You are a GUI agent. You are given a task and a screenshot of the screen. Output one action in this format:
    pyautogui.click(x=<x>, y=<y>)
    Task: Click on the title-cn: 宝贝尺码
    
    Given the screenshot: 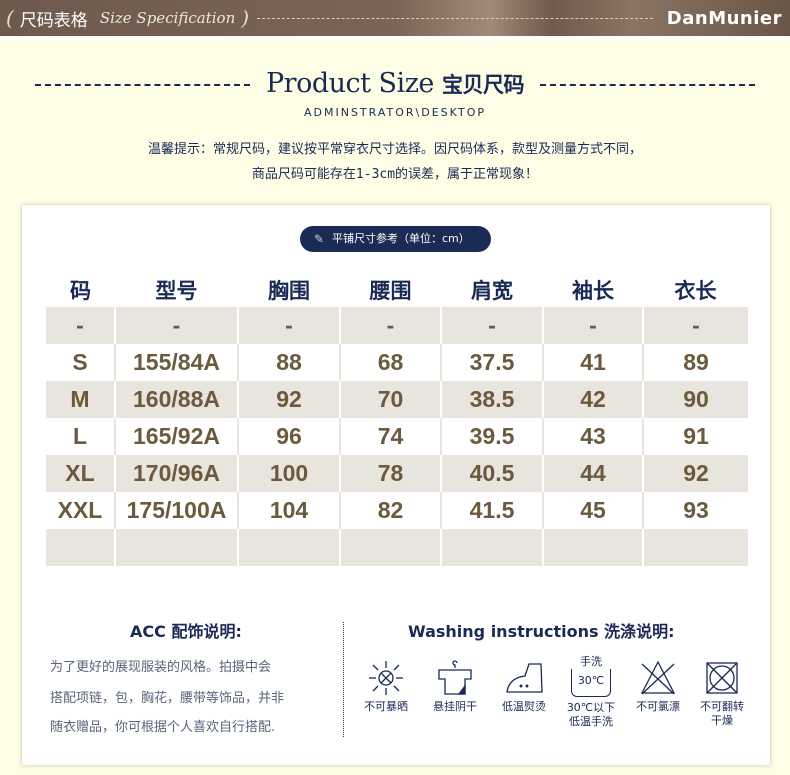 What is the action you would take?
    pyautogui.click(x=483, y=85)
    